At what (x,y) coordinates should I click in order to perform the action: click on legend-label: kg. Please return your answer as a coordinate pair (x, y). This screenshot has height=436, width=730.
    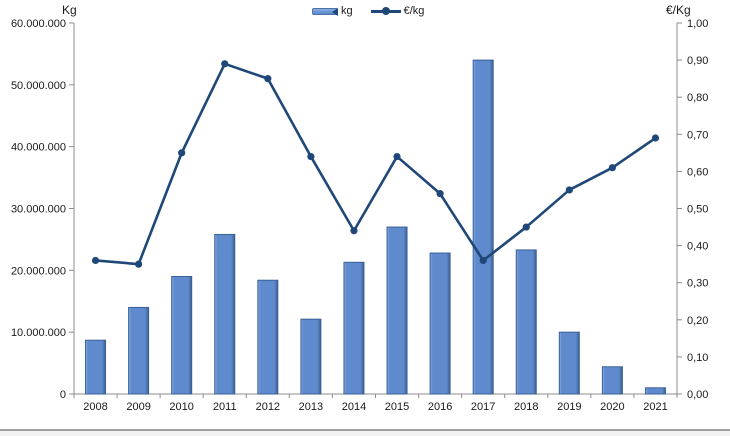
    Looking at the image, I should click on (347, 11).